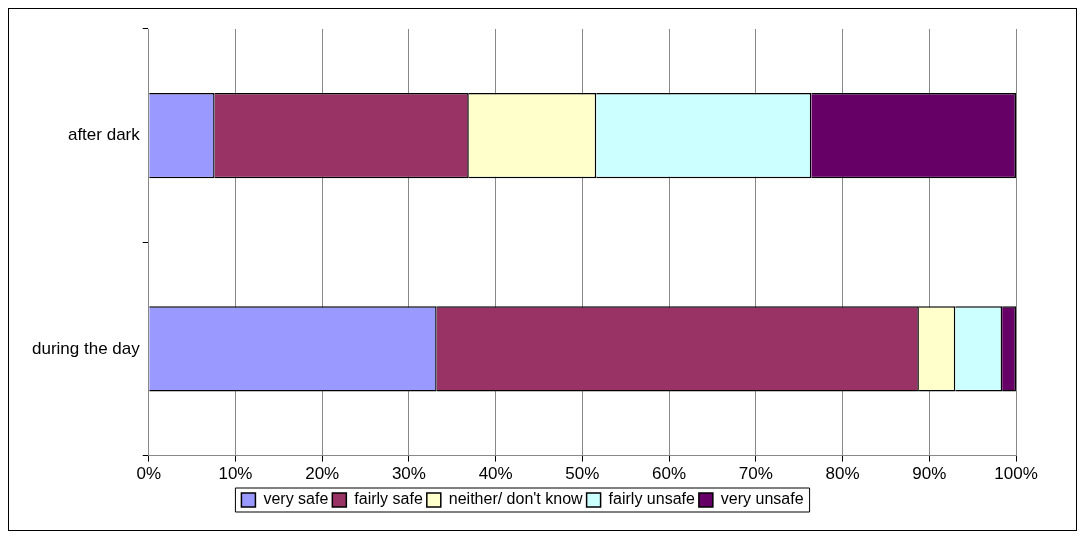 This screenshot has height=539, width=1085. What do you see at coordinates (669, 474) in the screenshot?
I see `x-tick-label: 60%` at bounding box center [669, 474].